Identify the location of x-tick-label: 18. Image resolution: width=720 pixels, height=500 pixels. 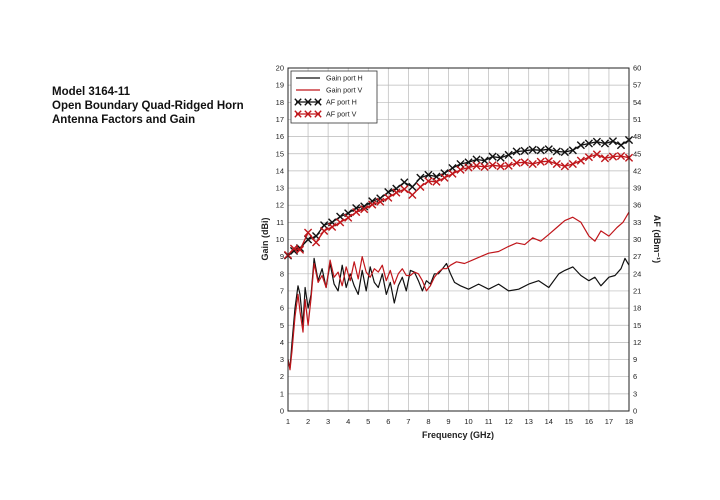
(629, 421).